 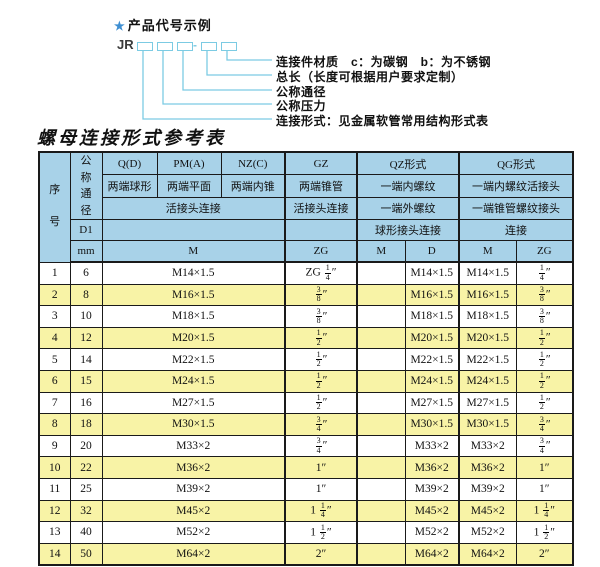 I want to click on table-row: 14 50 M64×2 2″ M64×2 M64×2 2″, so click(x=306, y=554).